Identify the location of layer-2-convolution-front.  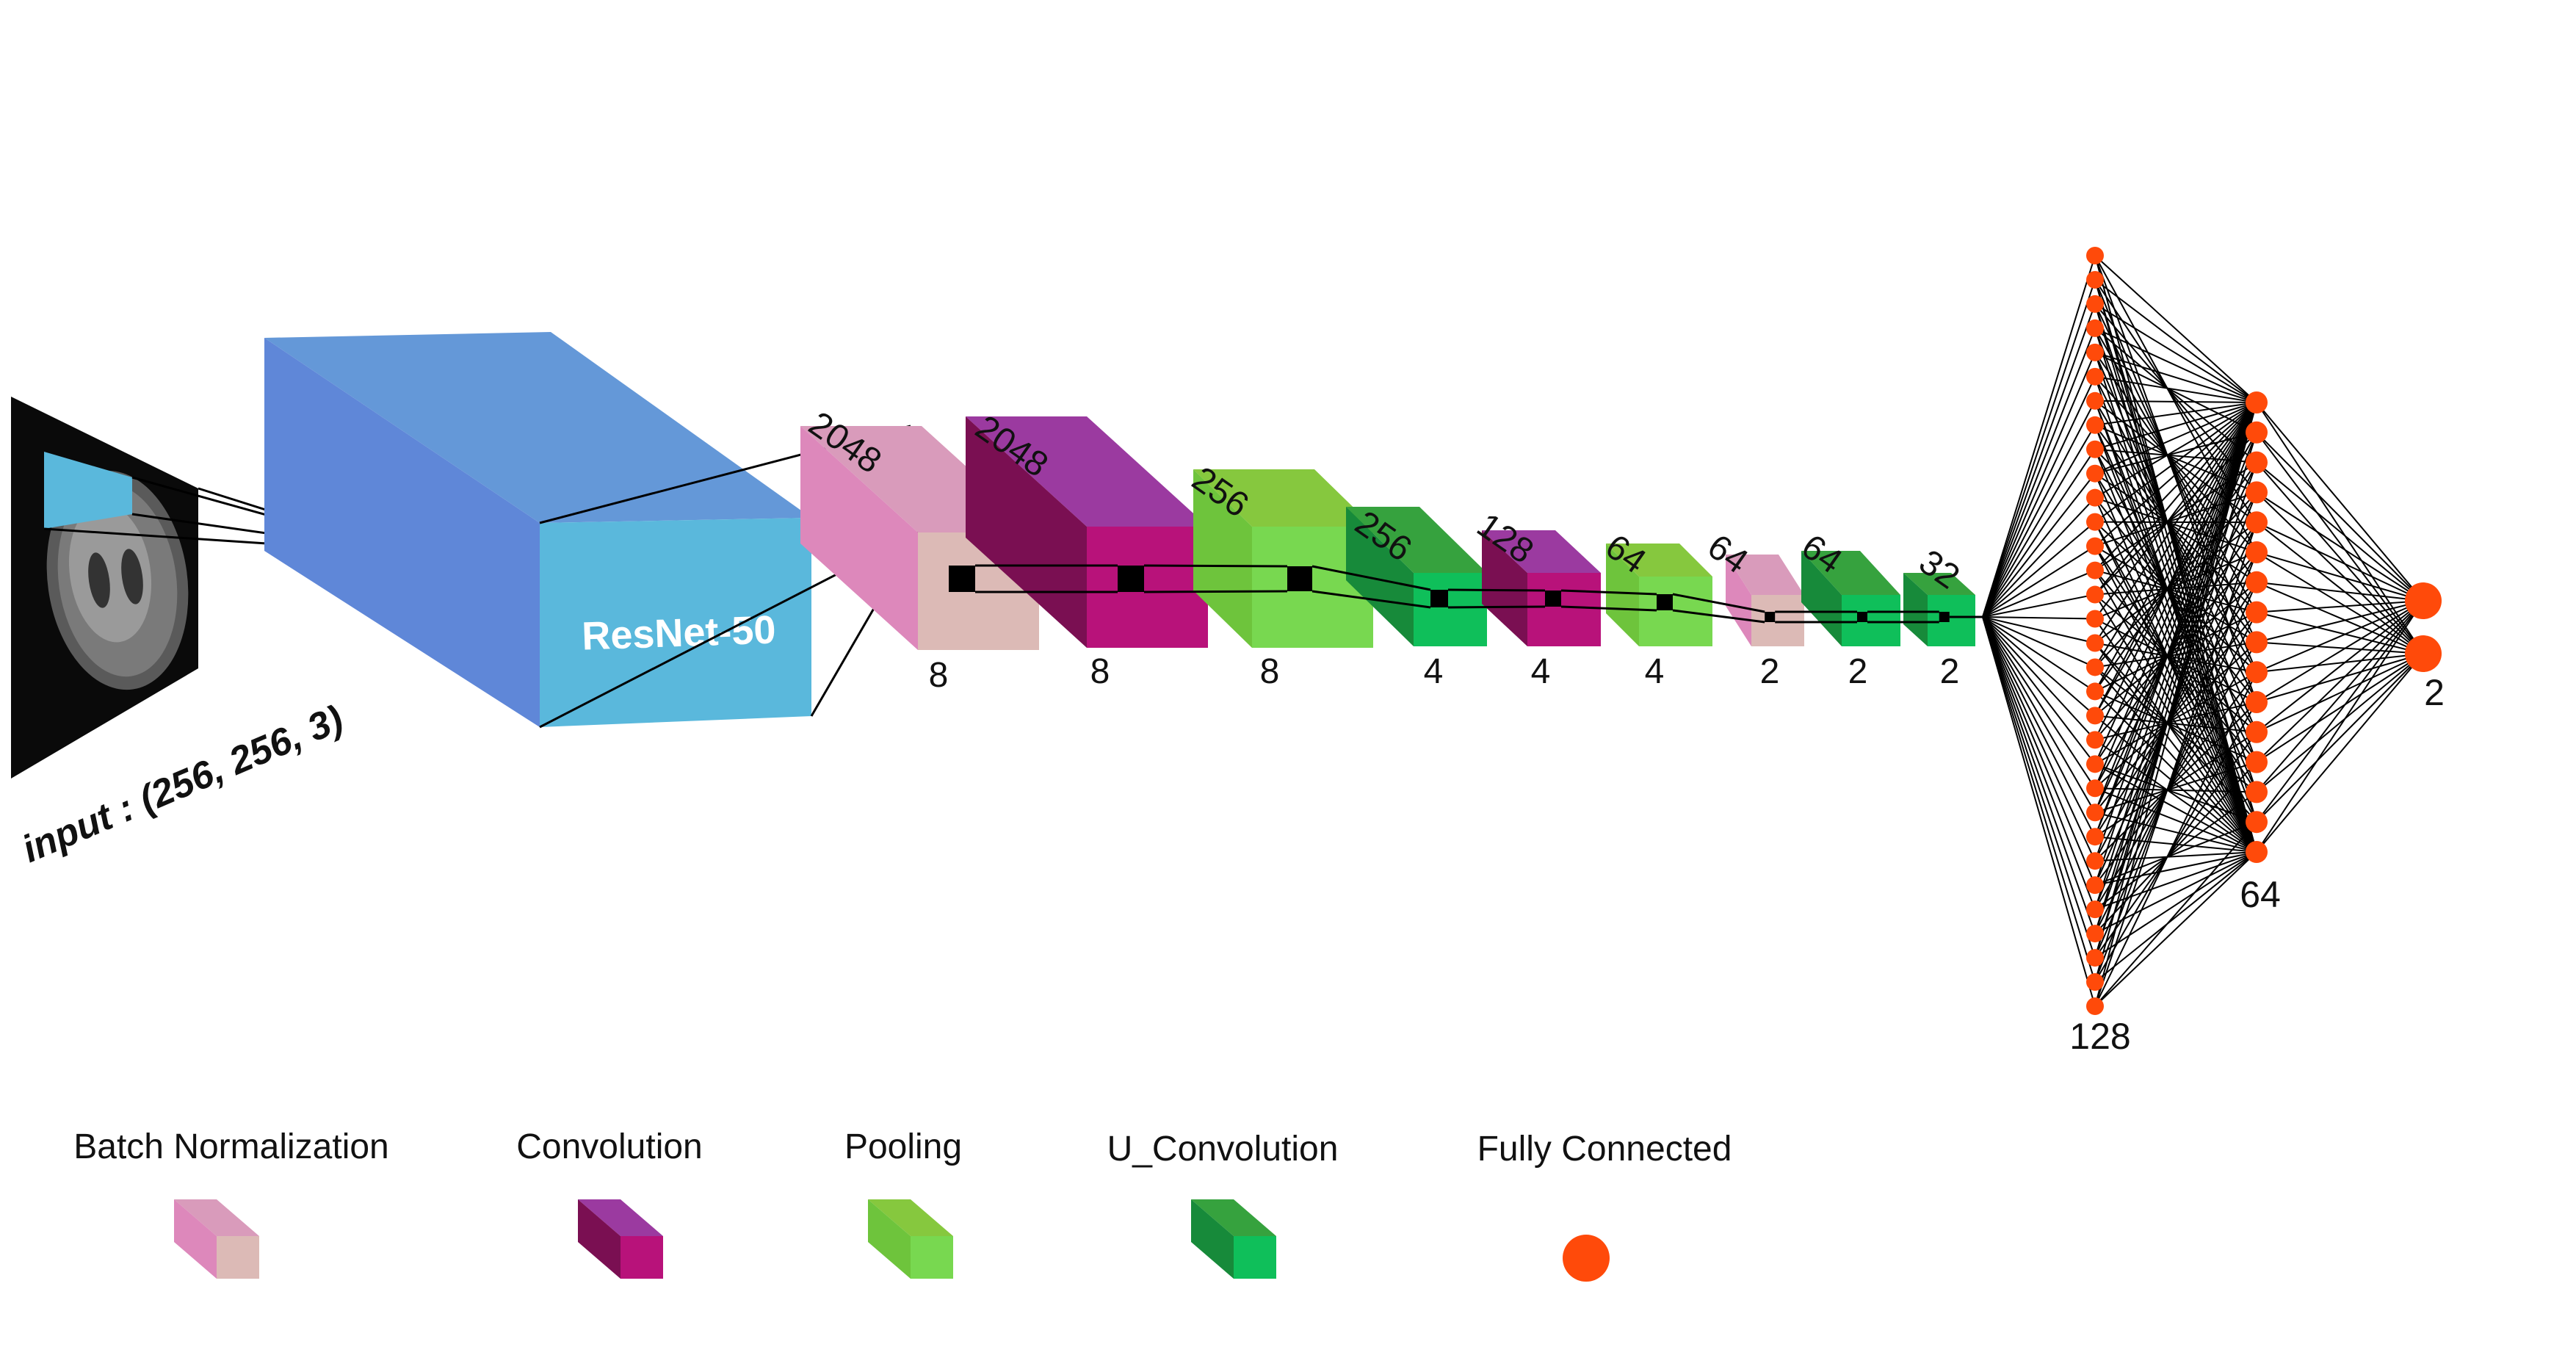
(1147, 587).